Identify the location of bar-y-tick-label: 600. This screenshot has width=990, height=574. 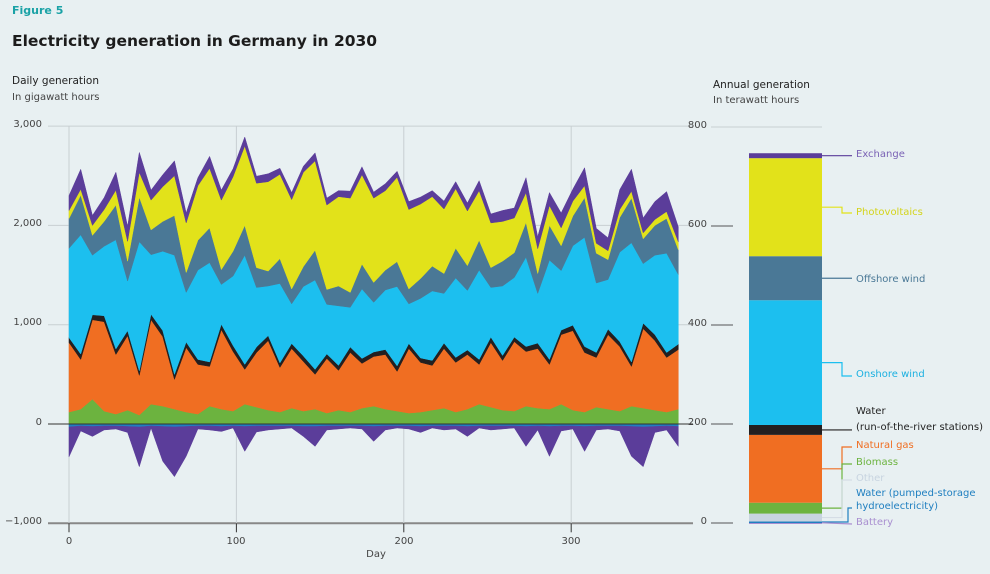
(697, 224).